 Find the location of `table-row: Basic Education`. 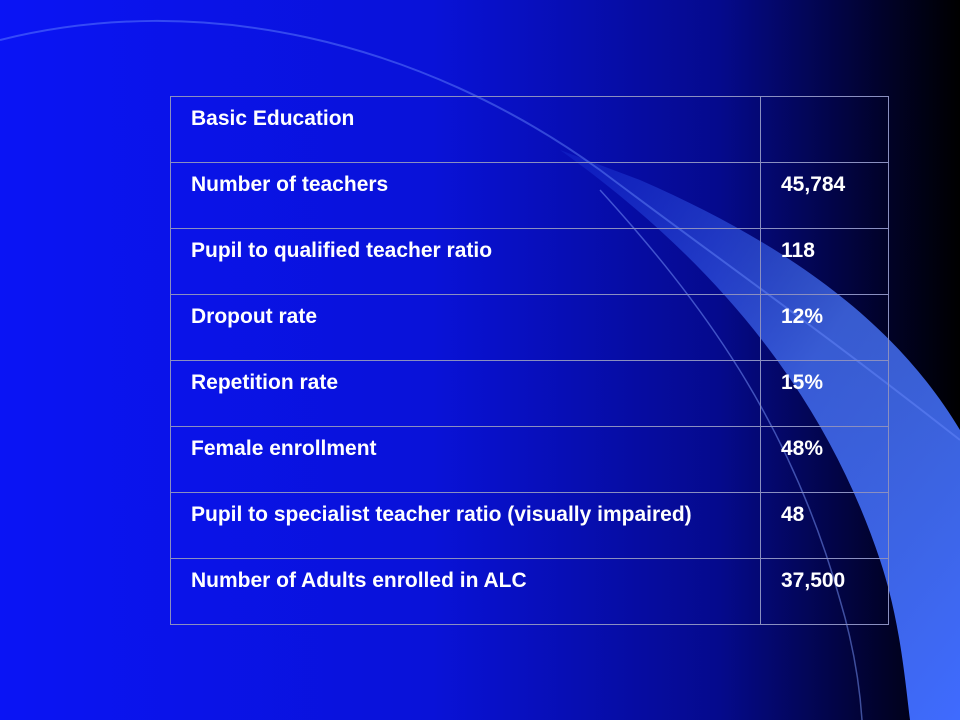

table-row: Basic Education is located at coordinates (529, 129).